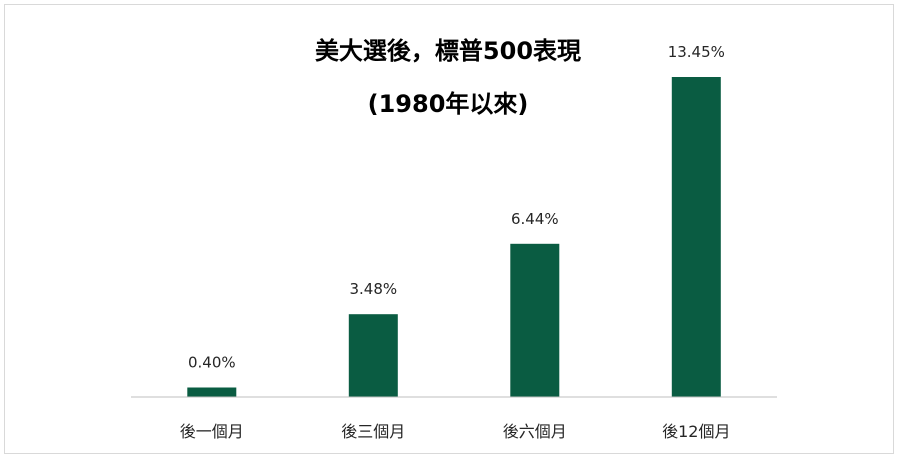 This screenshot has height=459, width=900. What do you see at coordinates (212, 363) in the screenshot?
I see `data-label-1: 0.40%` at bounding box center [212, 363].